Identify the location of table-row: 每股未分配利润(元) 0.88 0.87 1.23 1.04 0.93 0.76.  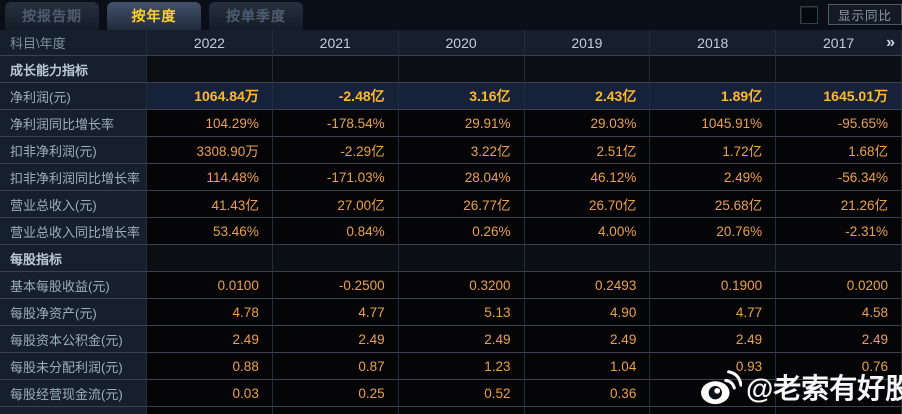
(451, 366).